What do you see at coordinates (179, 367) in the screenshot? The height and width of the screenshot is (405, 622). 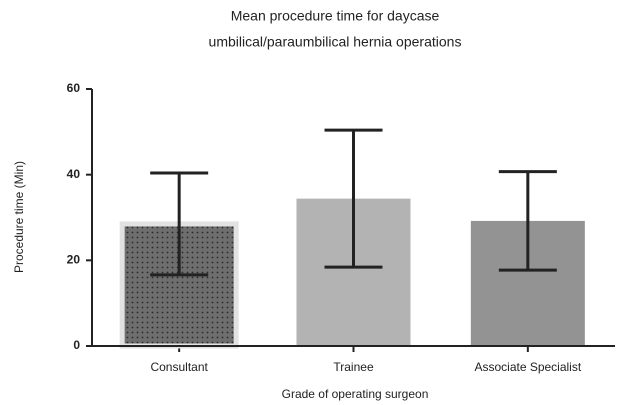 I see `x-tick-label: Consultant` at bounding box center [179, 367].